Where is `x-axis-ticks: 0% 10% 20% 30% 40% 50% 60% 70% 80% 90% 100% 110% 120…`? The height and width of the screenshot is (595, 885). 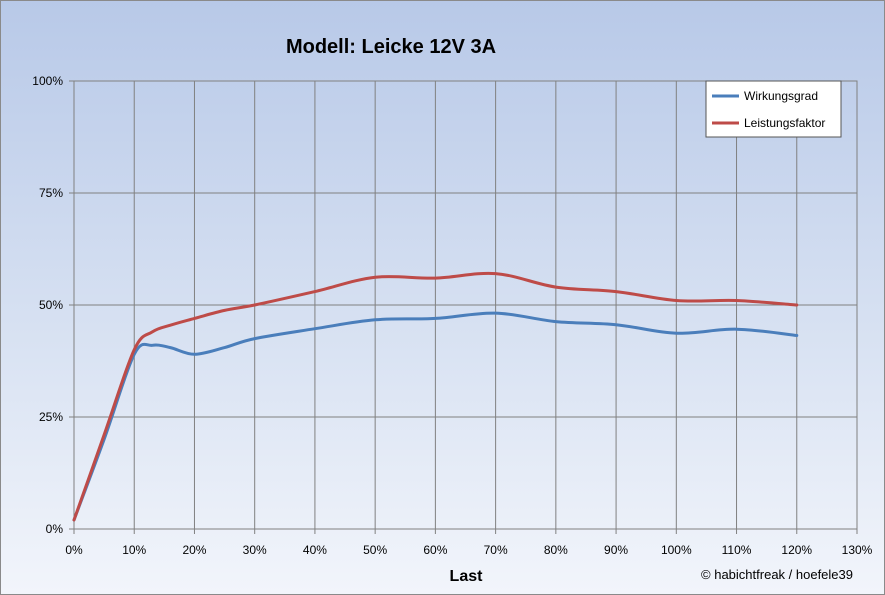
x-axis-ticks: 0% 10% 20% 30% 40% 50% 60% 70% 80% 90% 100% 110% 120… is located at coordinates (468, 550).